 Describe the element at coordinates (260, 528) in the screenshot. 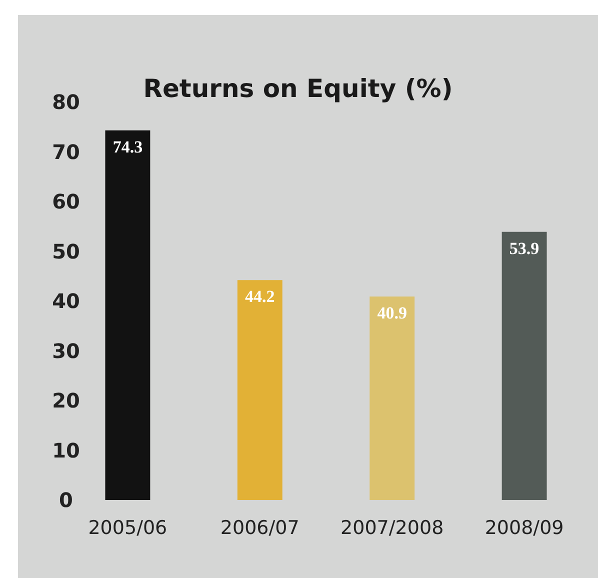

I see `x-tick-label: 2006/07` at that location.